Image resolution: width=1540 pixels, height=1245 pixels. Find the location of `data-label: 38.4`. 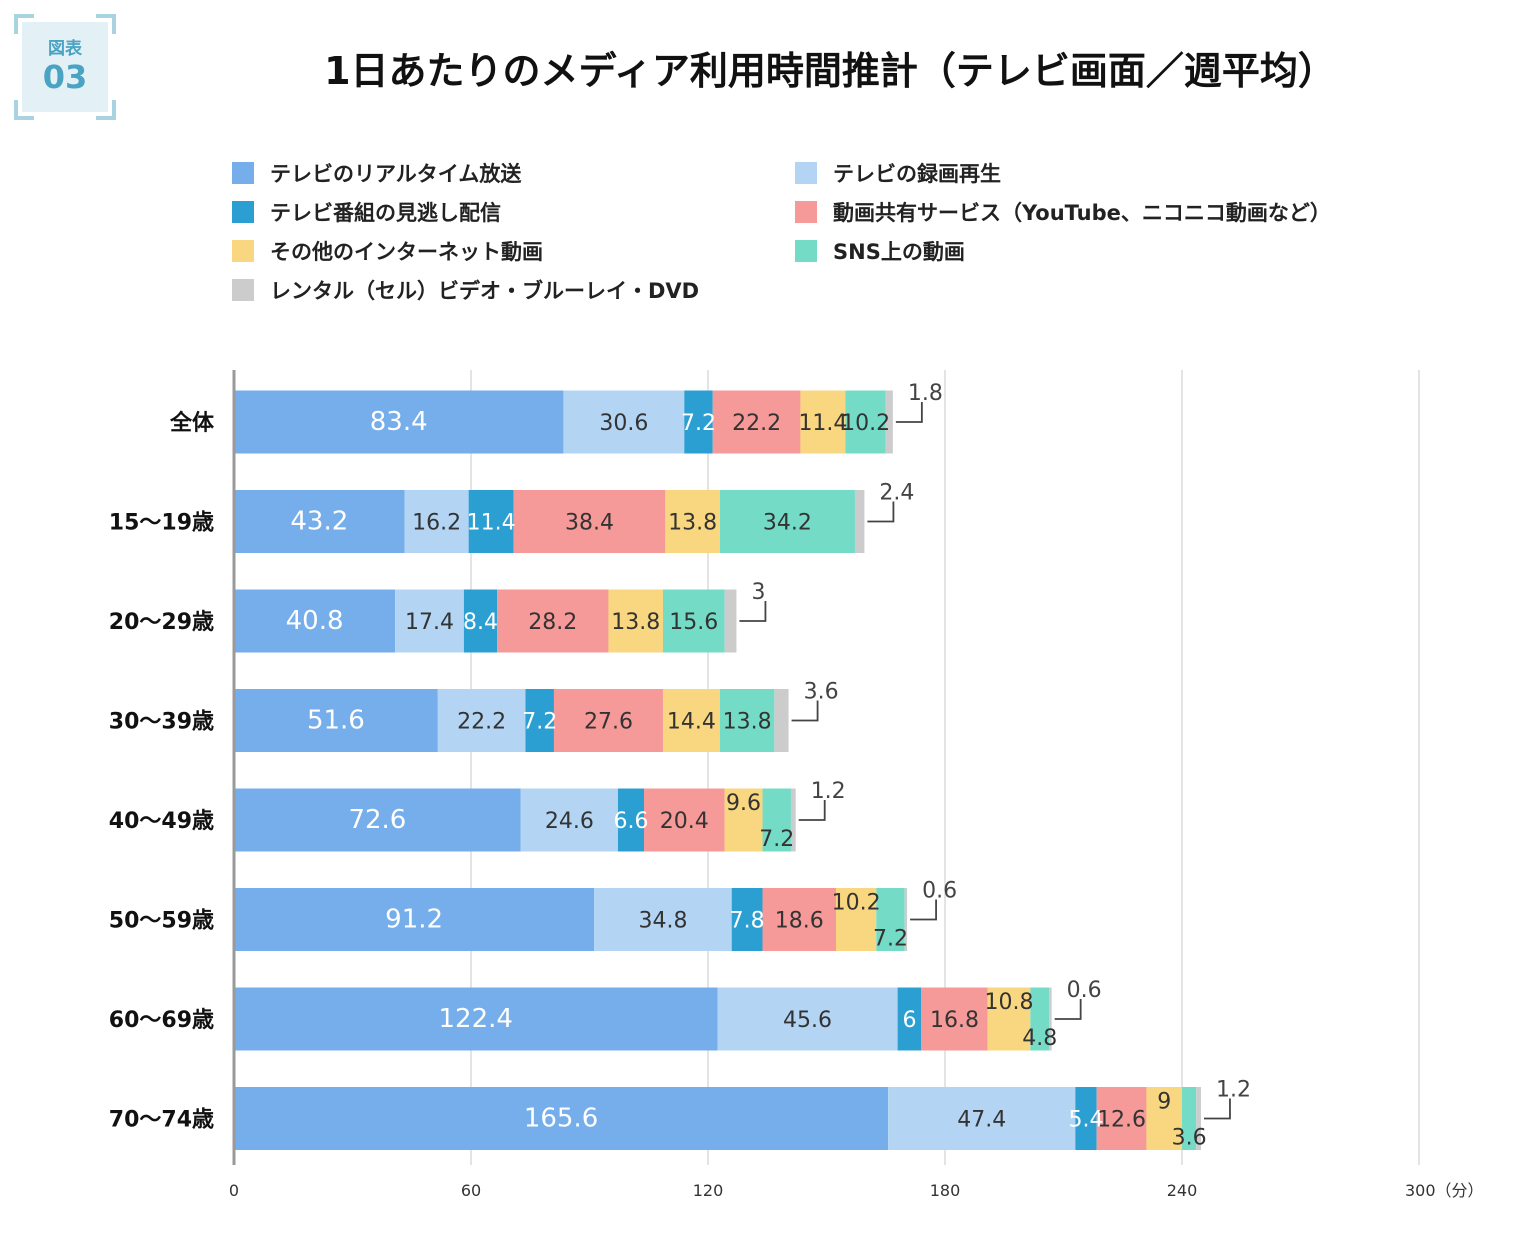

data-label: 38.4 is located at coordinates (589, 523).